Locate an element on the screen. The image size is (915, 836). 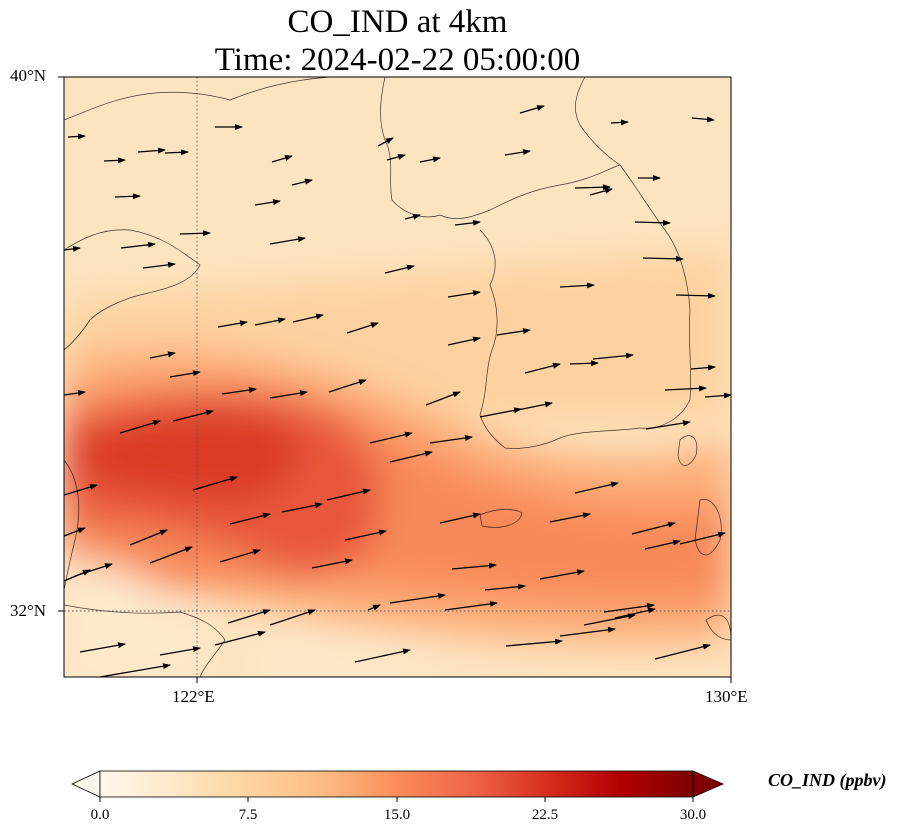
colorbar-tick-label: 15.0 is located at coordinates (397, 815).